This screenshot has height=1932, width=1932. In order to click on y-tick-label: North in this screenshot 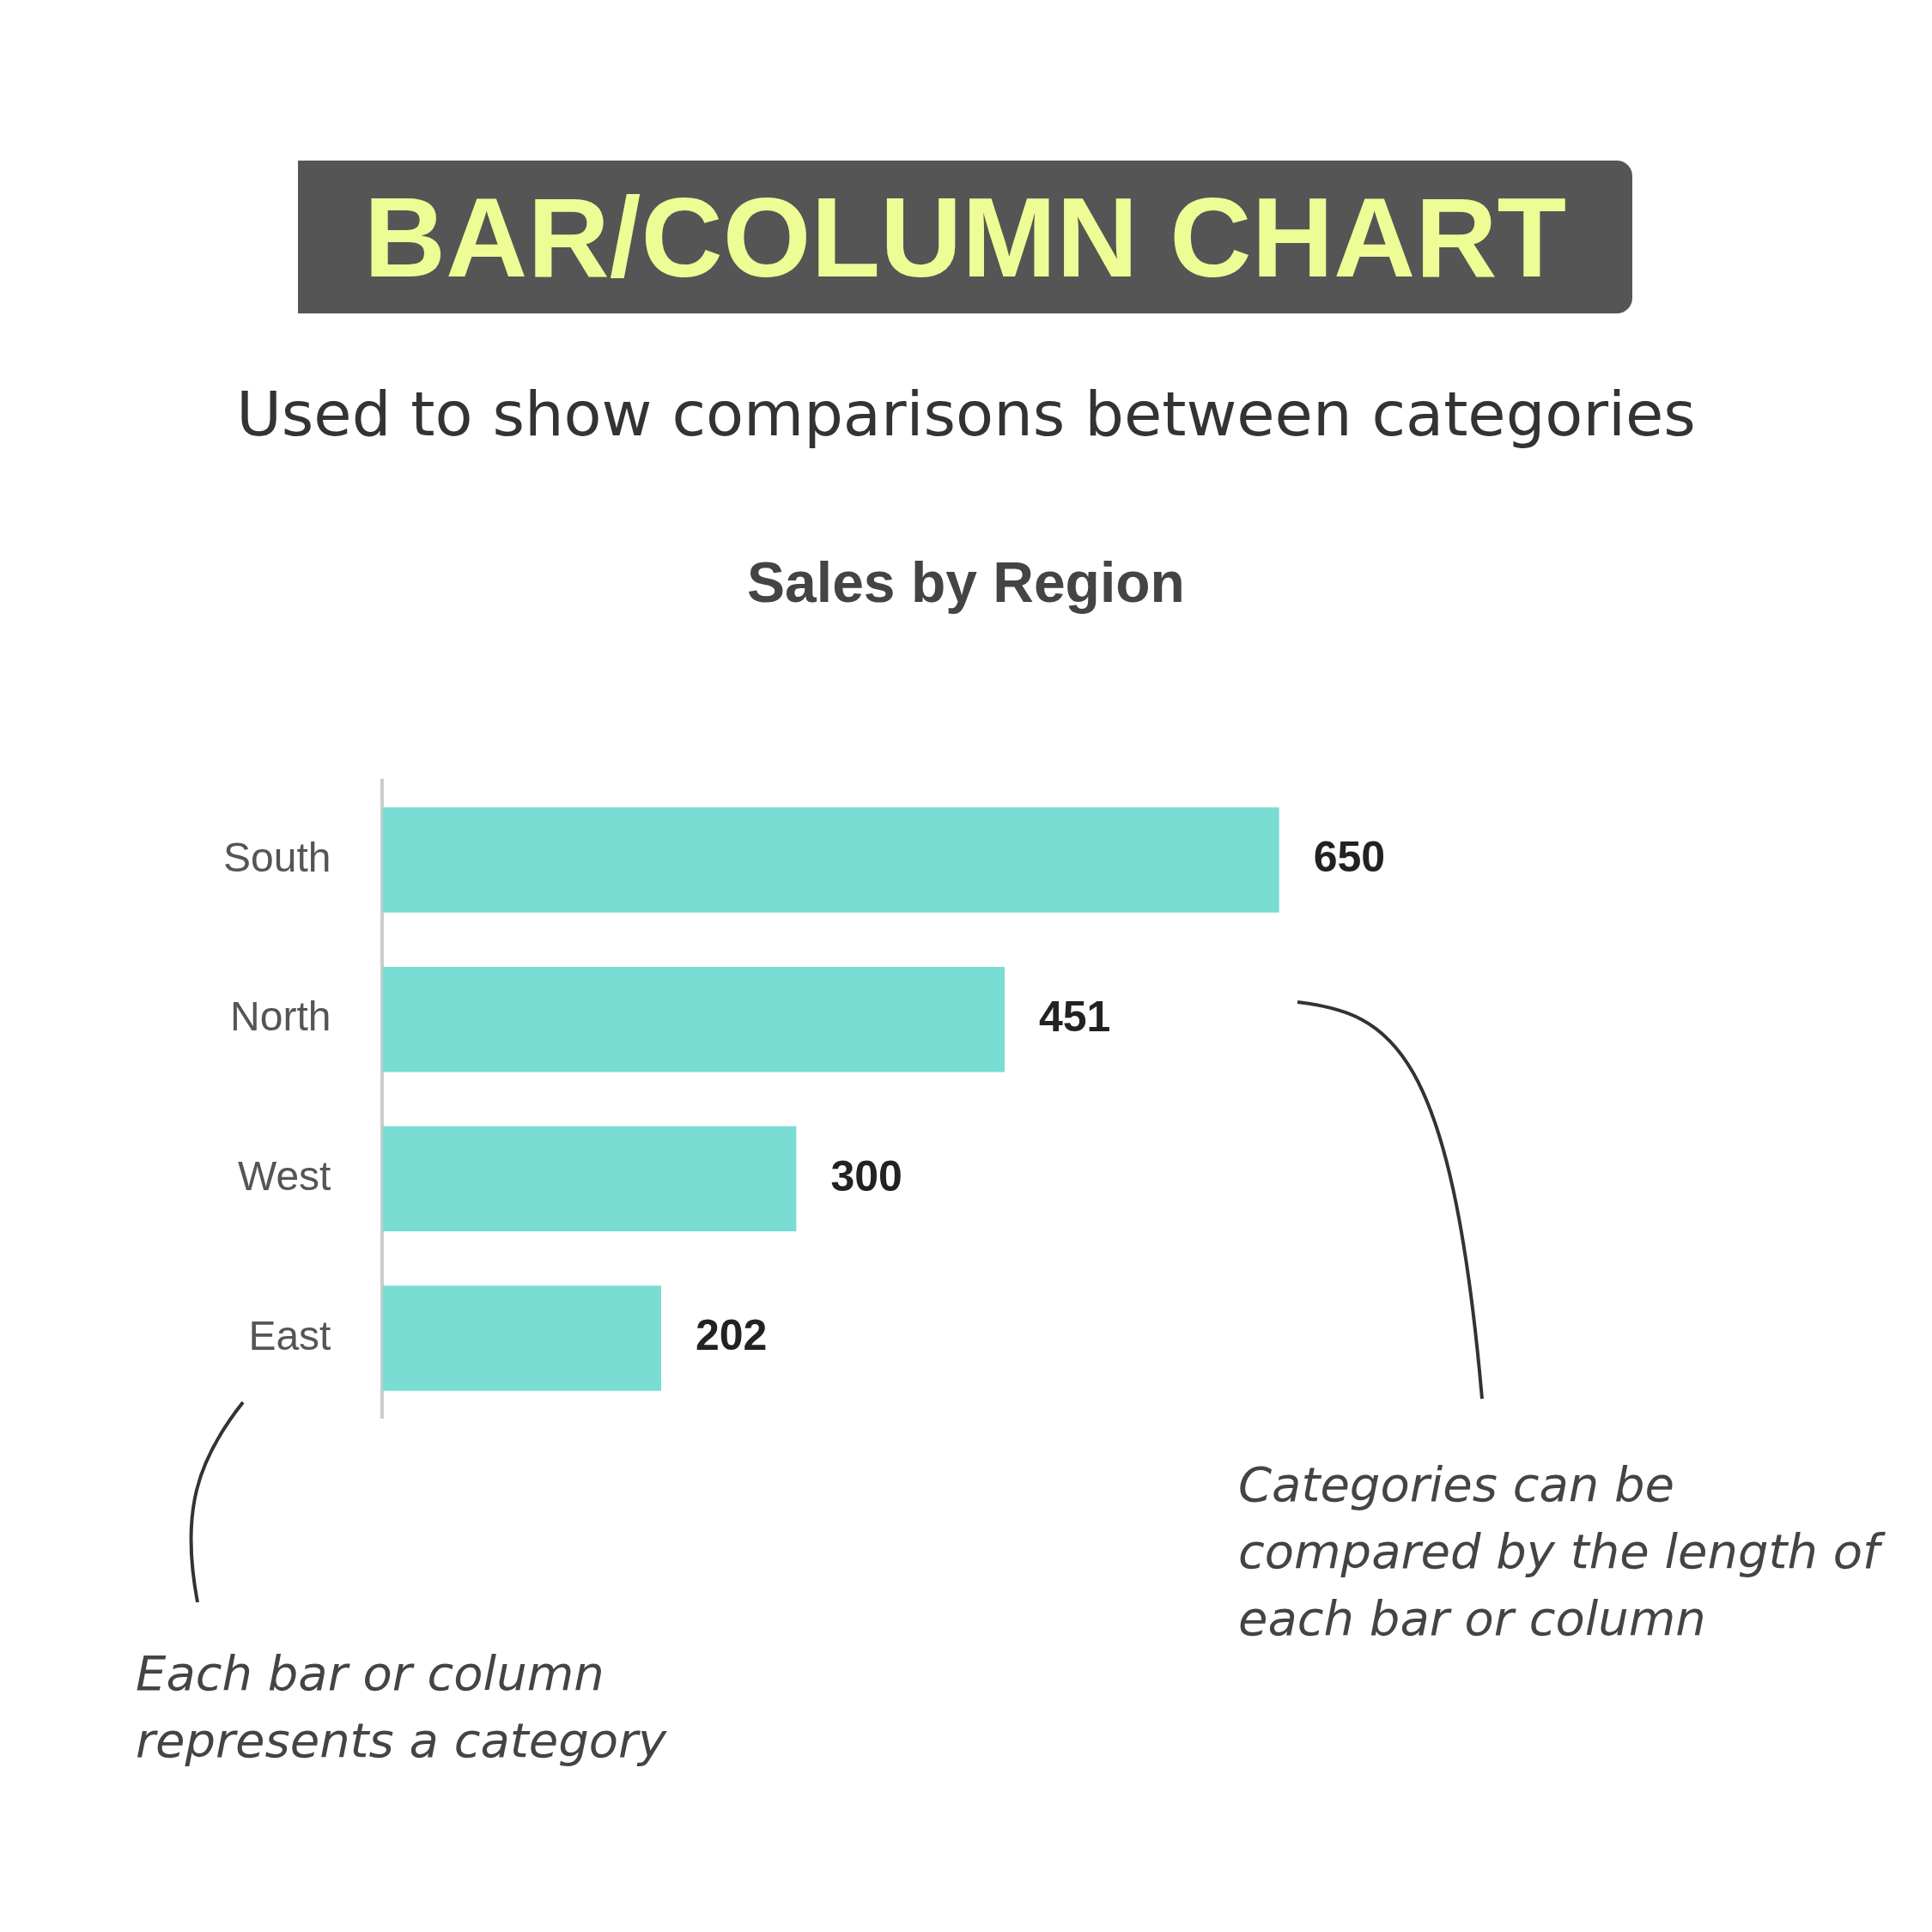, I will do `click(280, 1017)`.